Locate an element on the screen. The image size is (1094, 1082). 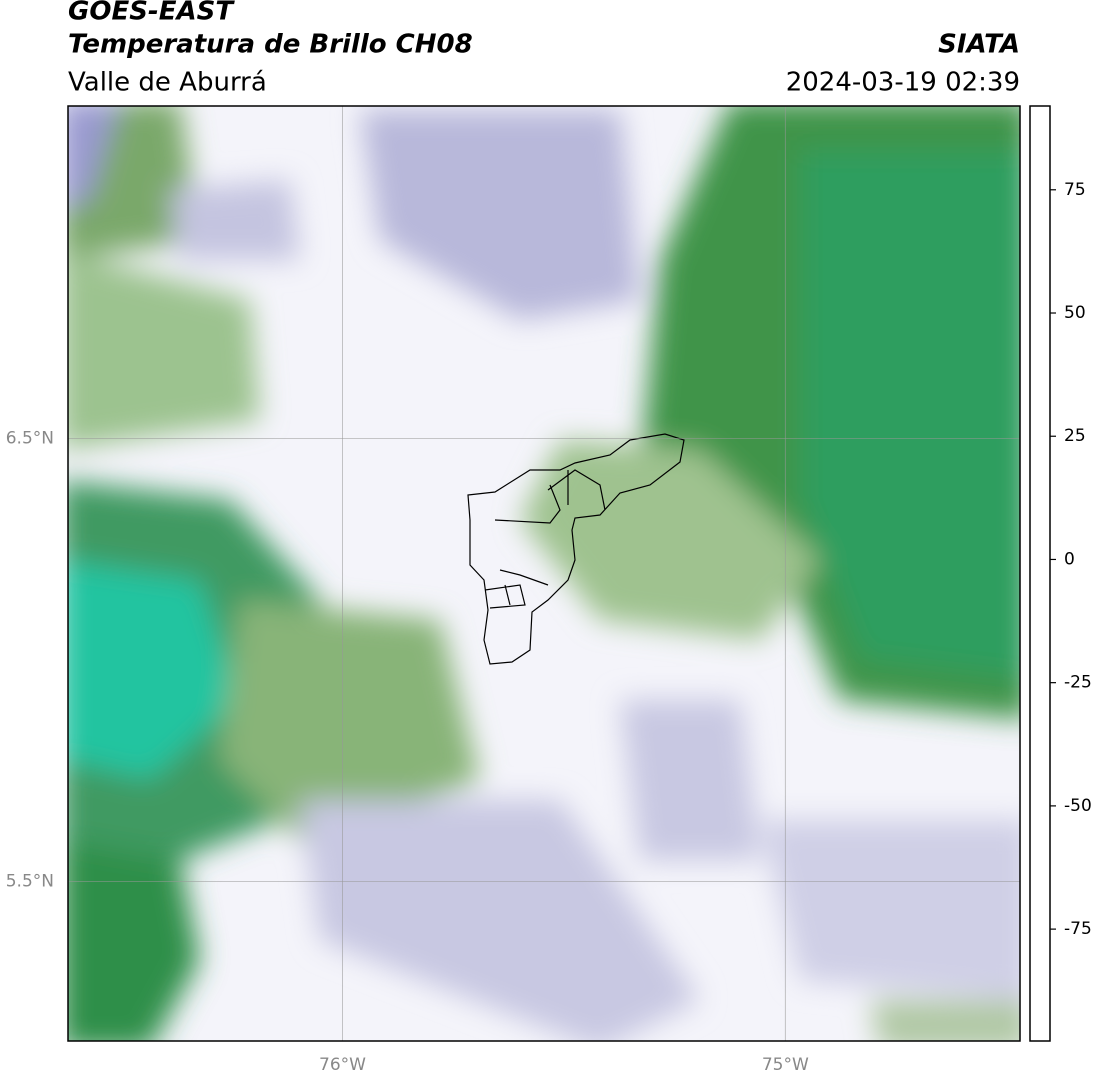
source: SIATA is located at coordinates (979, 45).